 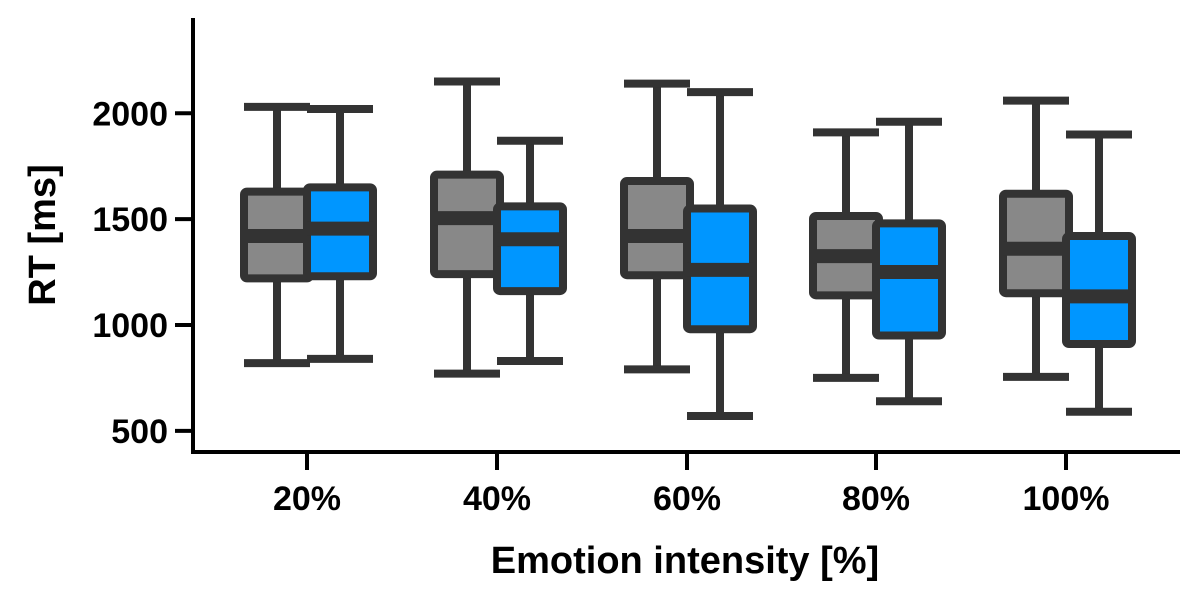 I want to click on box-2-20%, so click(x=340, y=234).